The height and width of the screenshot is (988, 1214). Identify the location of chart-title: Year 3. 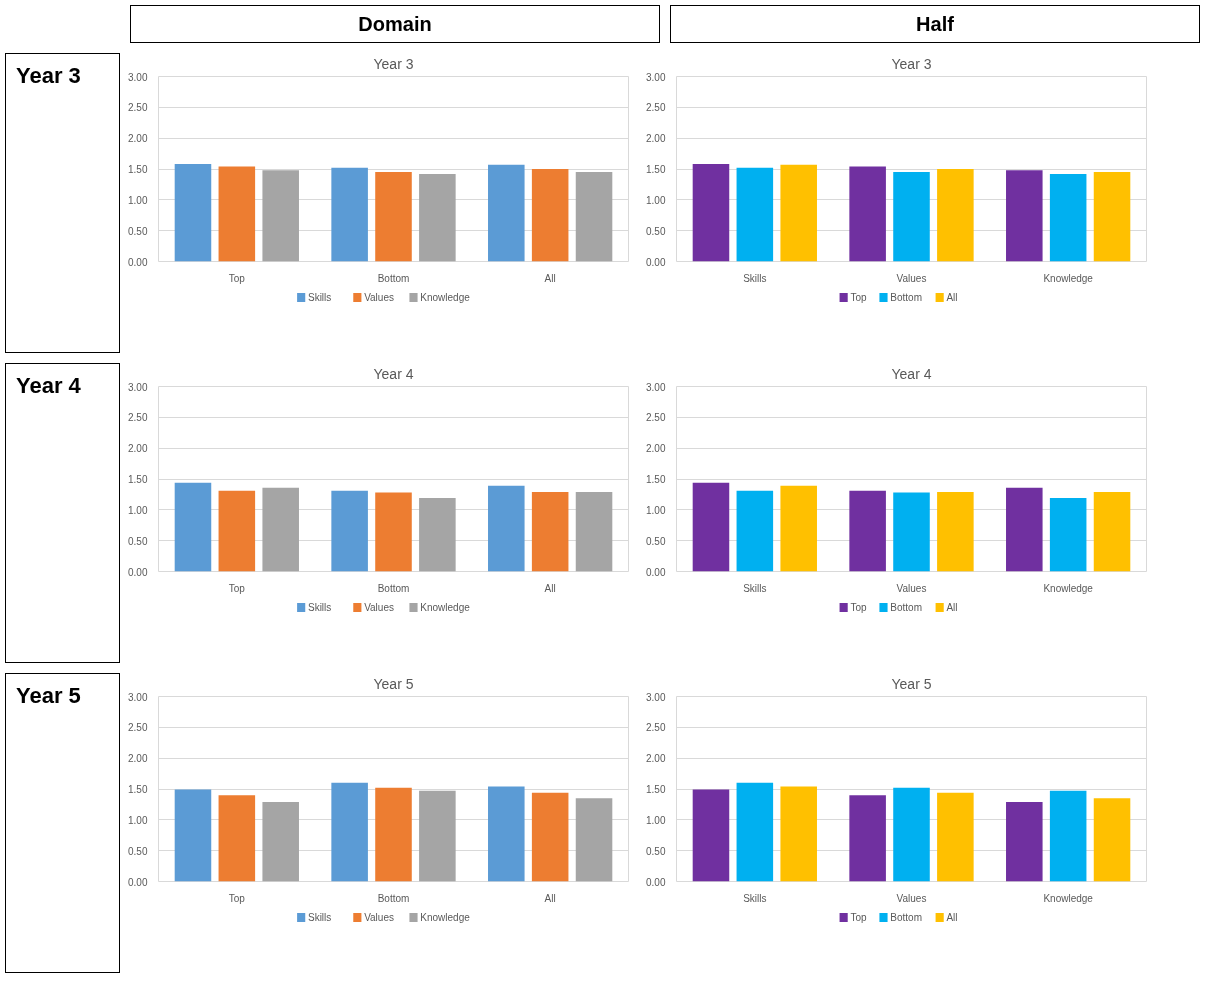
(393, 63).